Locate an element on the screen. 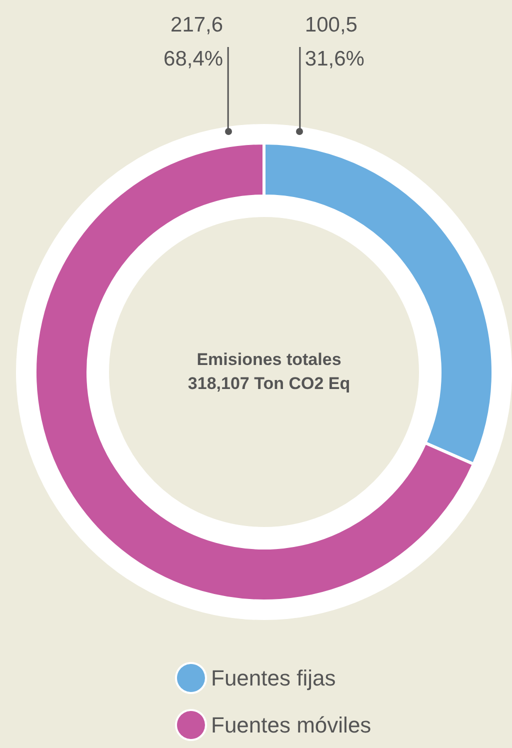  text: Emisiones totales is located at coordinates (269, 359).